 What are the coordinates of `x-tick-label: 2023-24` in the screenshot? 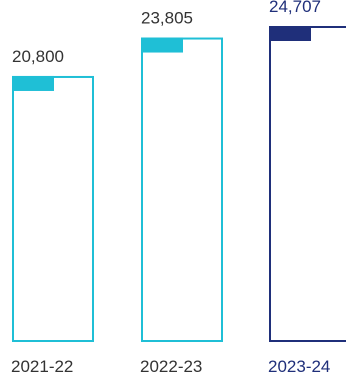 It's located at (299, 366).